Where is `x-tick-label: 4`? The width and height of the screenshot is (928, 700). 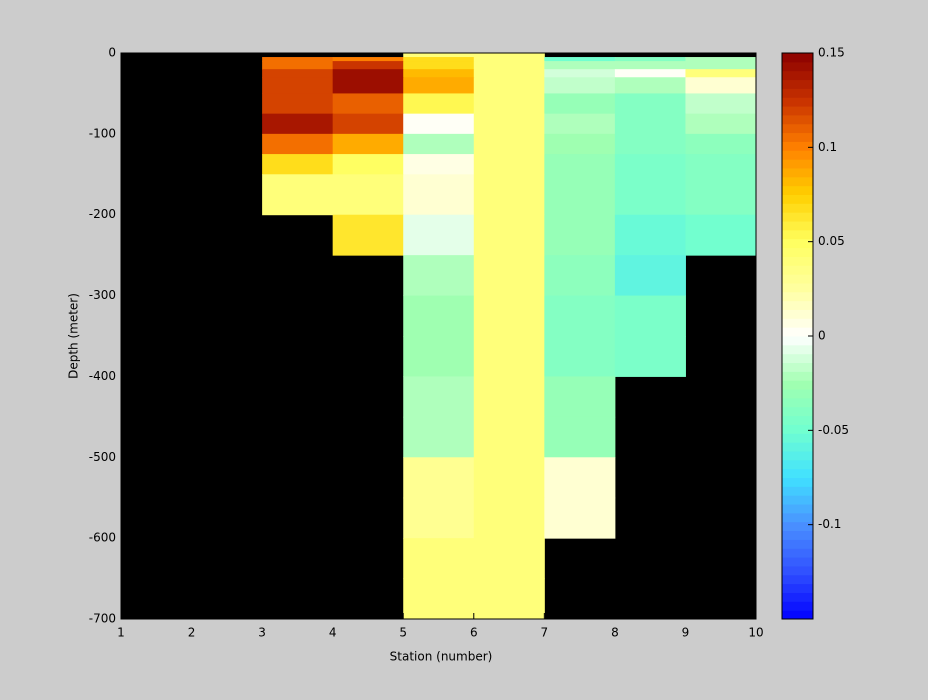 x-tick-label: 4 is located at coordinates (333, 633).